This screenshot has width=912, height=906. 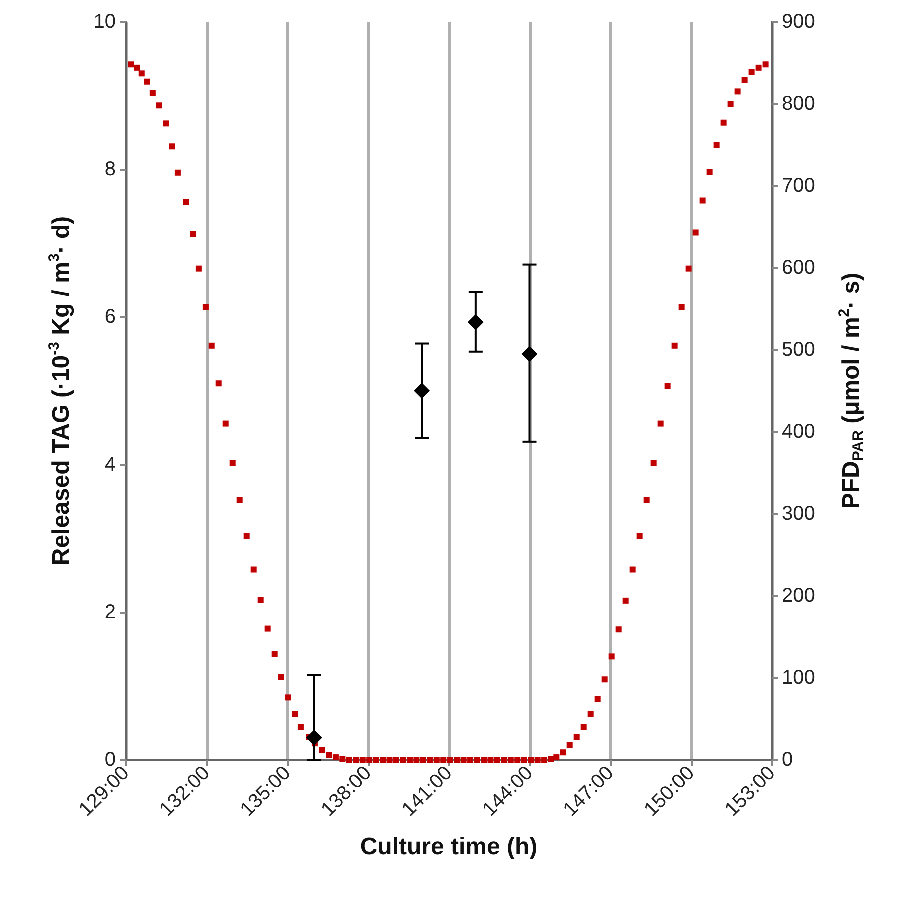 What do you see at coordinates (851, 391) in the screenshot?
I see `y2-axis-title: PFDPAR (μmol / m2· s)` at bounding box center [851, 391].